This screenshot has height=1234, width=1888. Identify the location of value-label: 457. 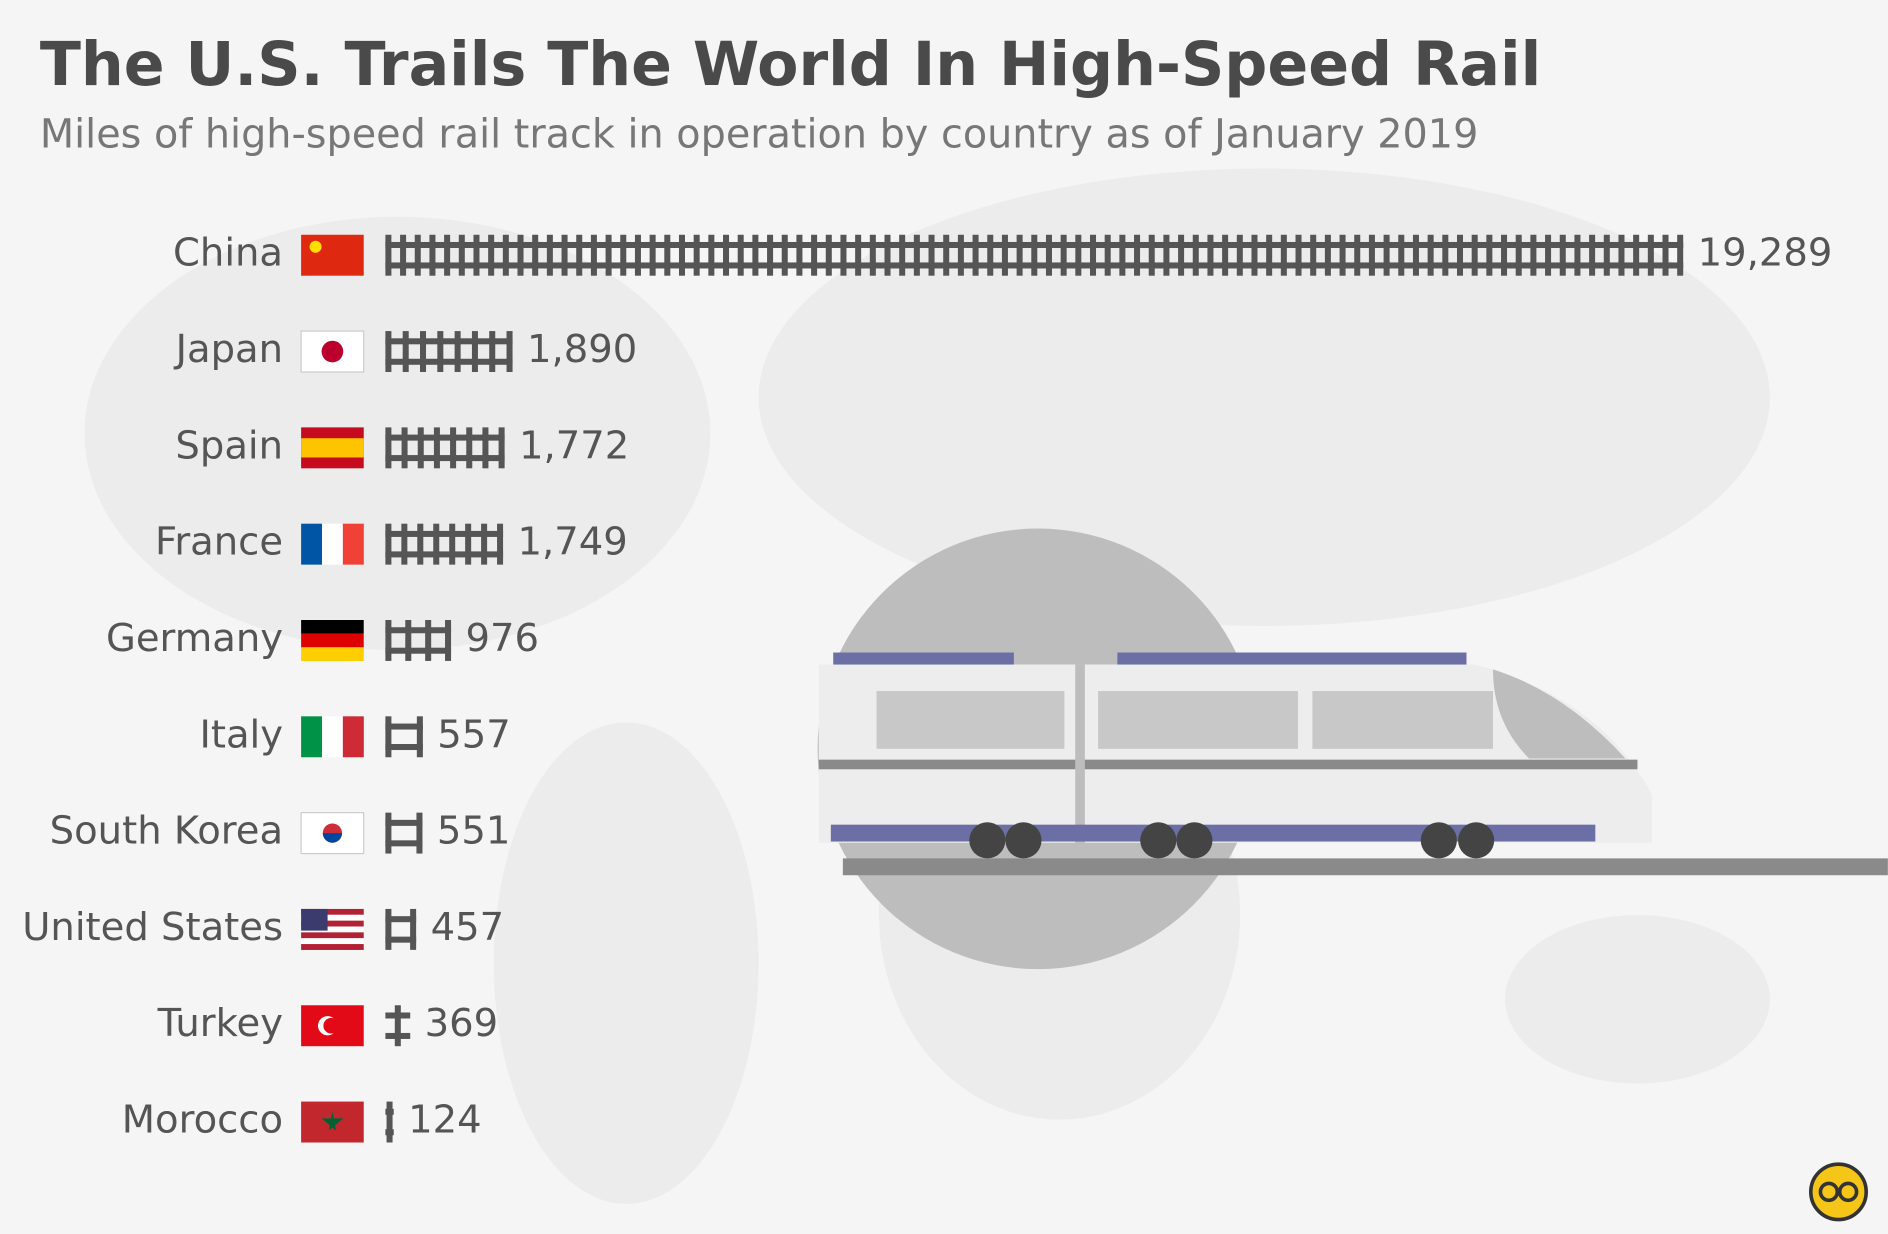
(468, 927).